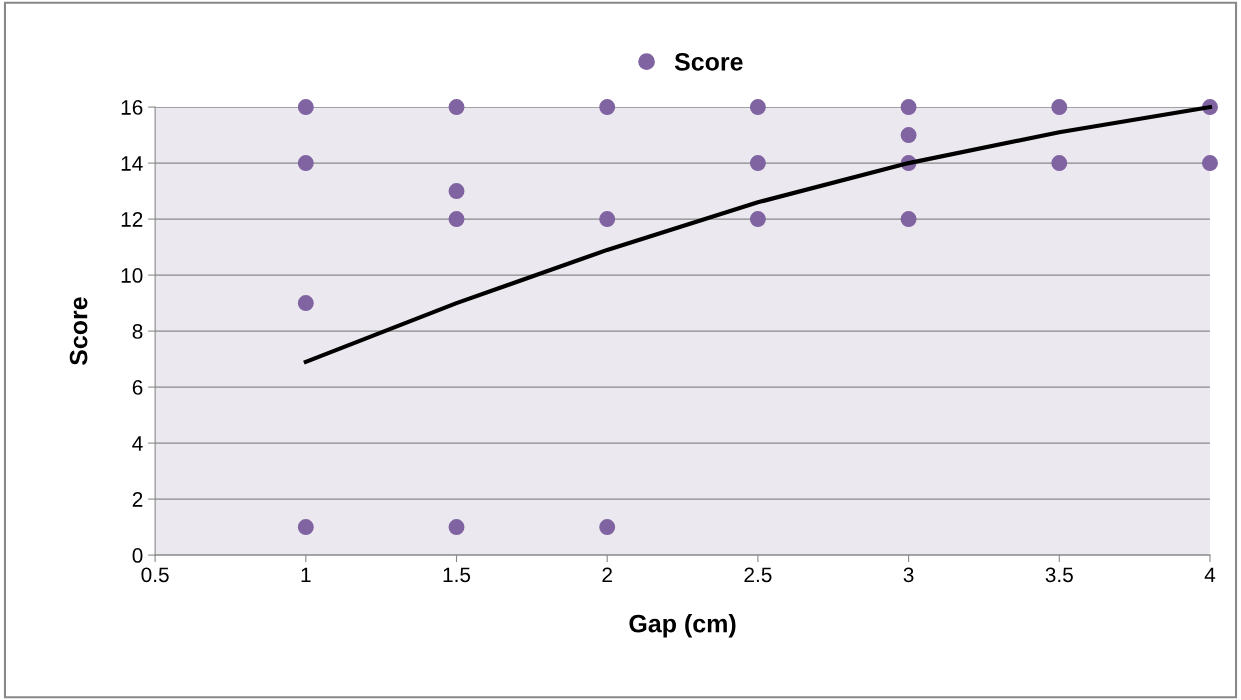  What do you see at coordinates (137, 555) in the screenshot?
I see `y-tick-label: 0` at bounding box center [137, 555].